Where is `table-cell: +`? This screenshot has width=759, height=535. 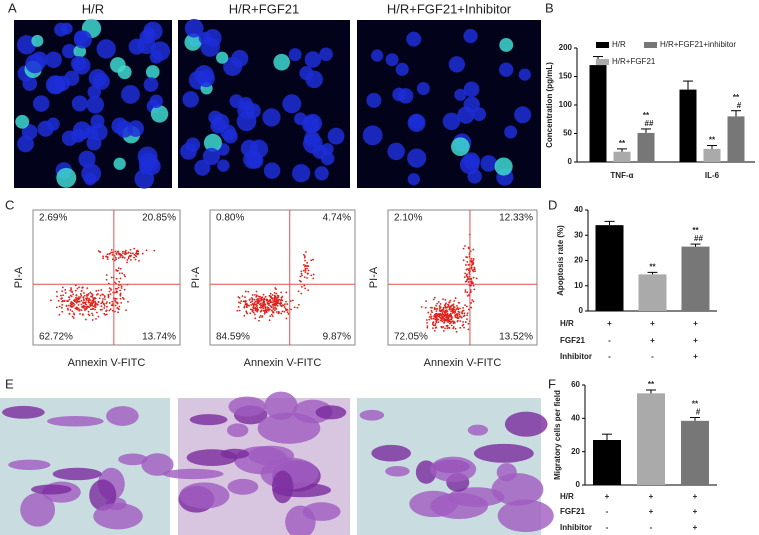 table-cell: + is located at coordinates (609, 323).